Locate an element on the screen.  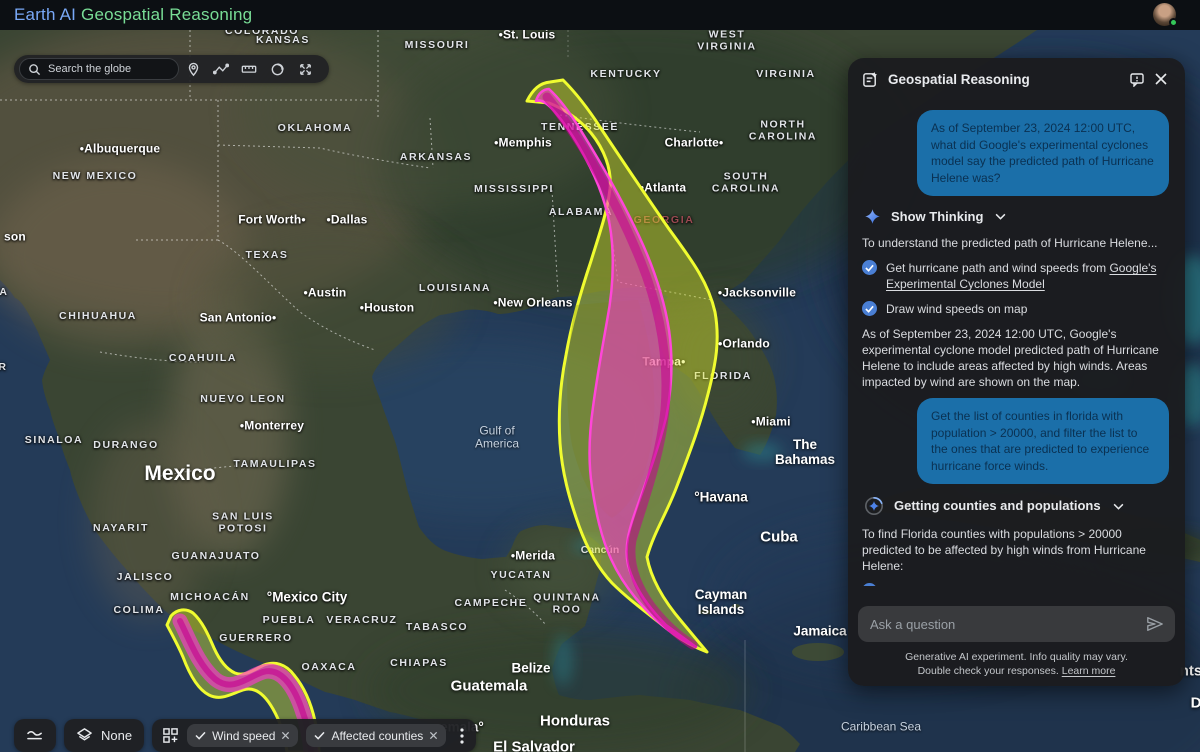
rotate-globe-icon is located at coordinates (277, 68).